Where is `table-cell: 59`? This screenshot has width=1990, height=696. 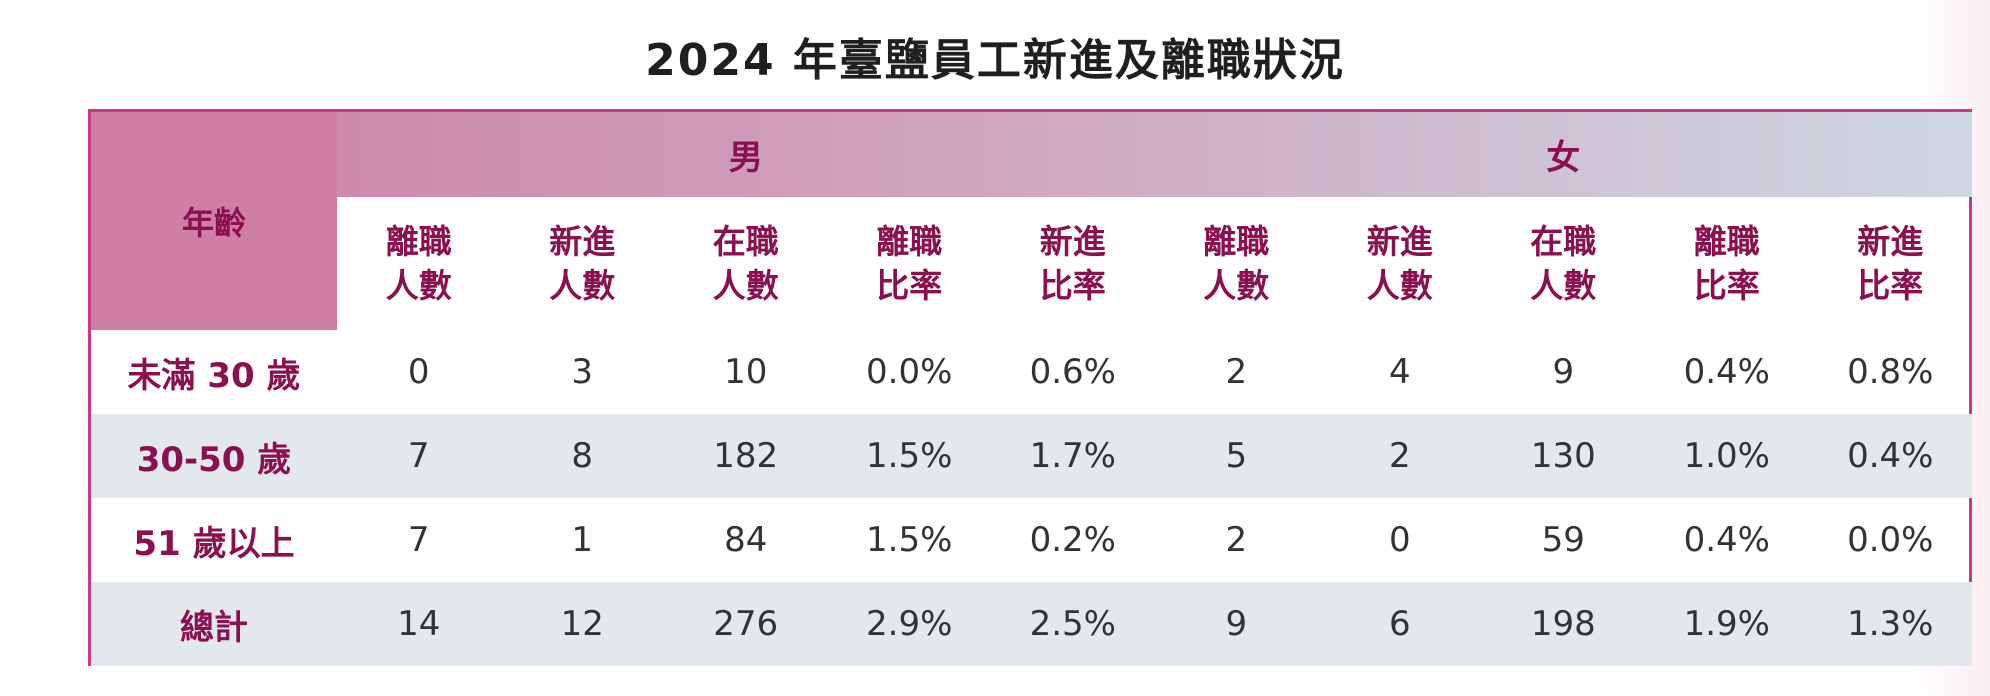
table-cell: 59 is located at coordinates (1563, 540).